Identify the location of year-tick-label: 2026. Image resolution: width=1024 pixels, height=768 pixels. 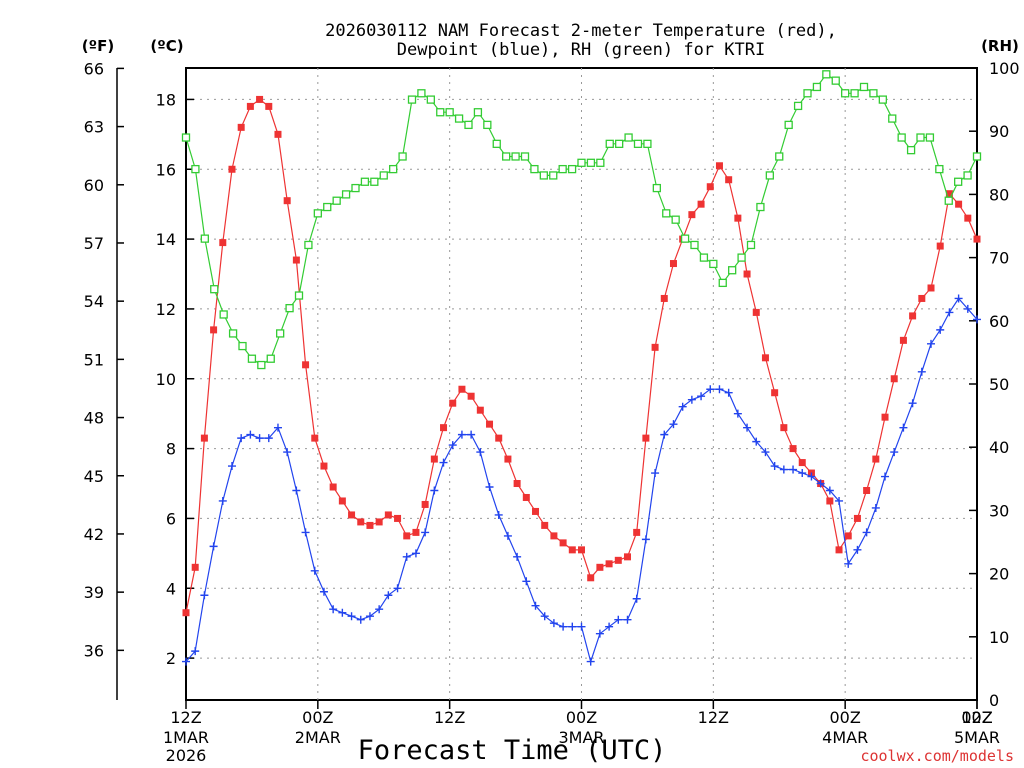
(186, 755).